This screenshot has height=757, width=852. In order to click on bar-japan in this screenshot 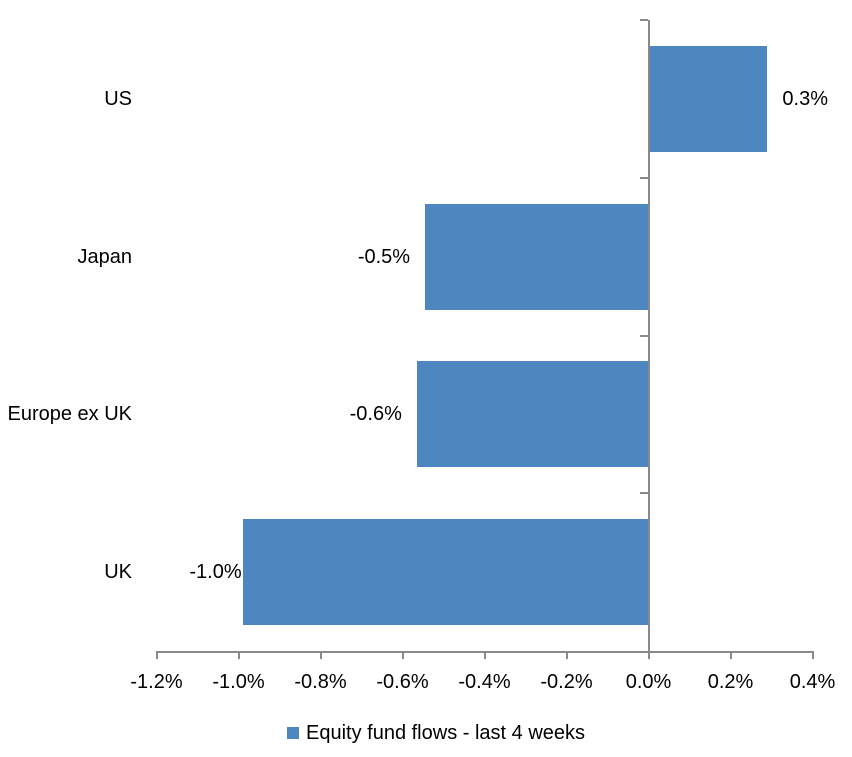, I will do `click(537, 256)`.